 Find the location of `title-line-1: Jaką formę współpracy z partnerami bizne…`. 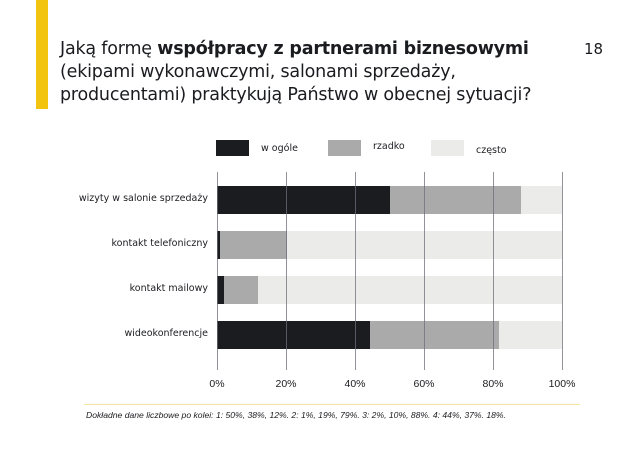

title-line-1: Jaką formę współpracy z partnerami bizne… is located at coordinates (294, 49).